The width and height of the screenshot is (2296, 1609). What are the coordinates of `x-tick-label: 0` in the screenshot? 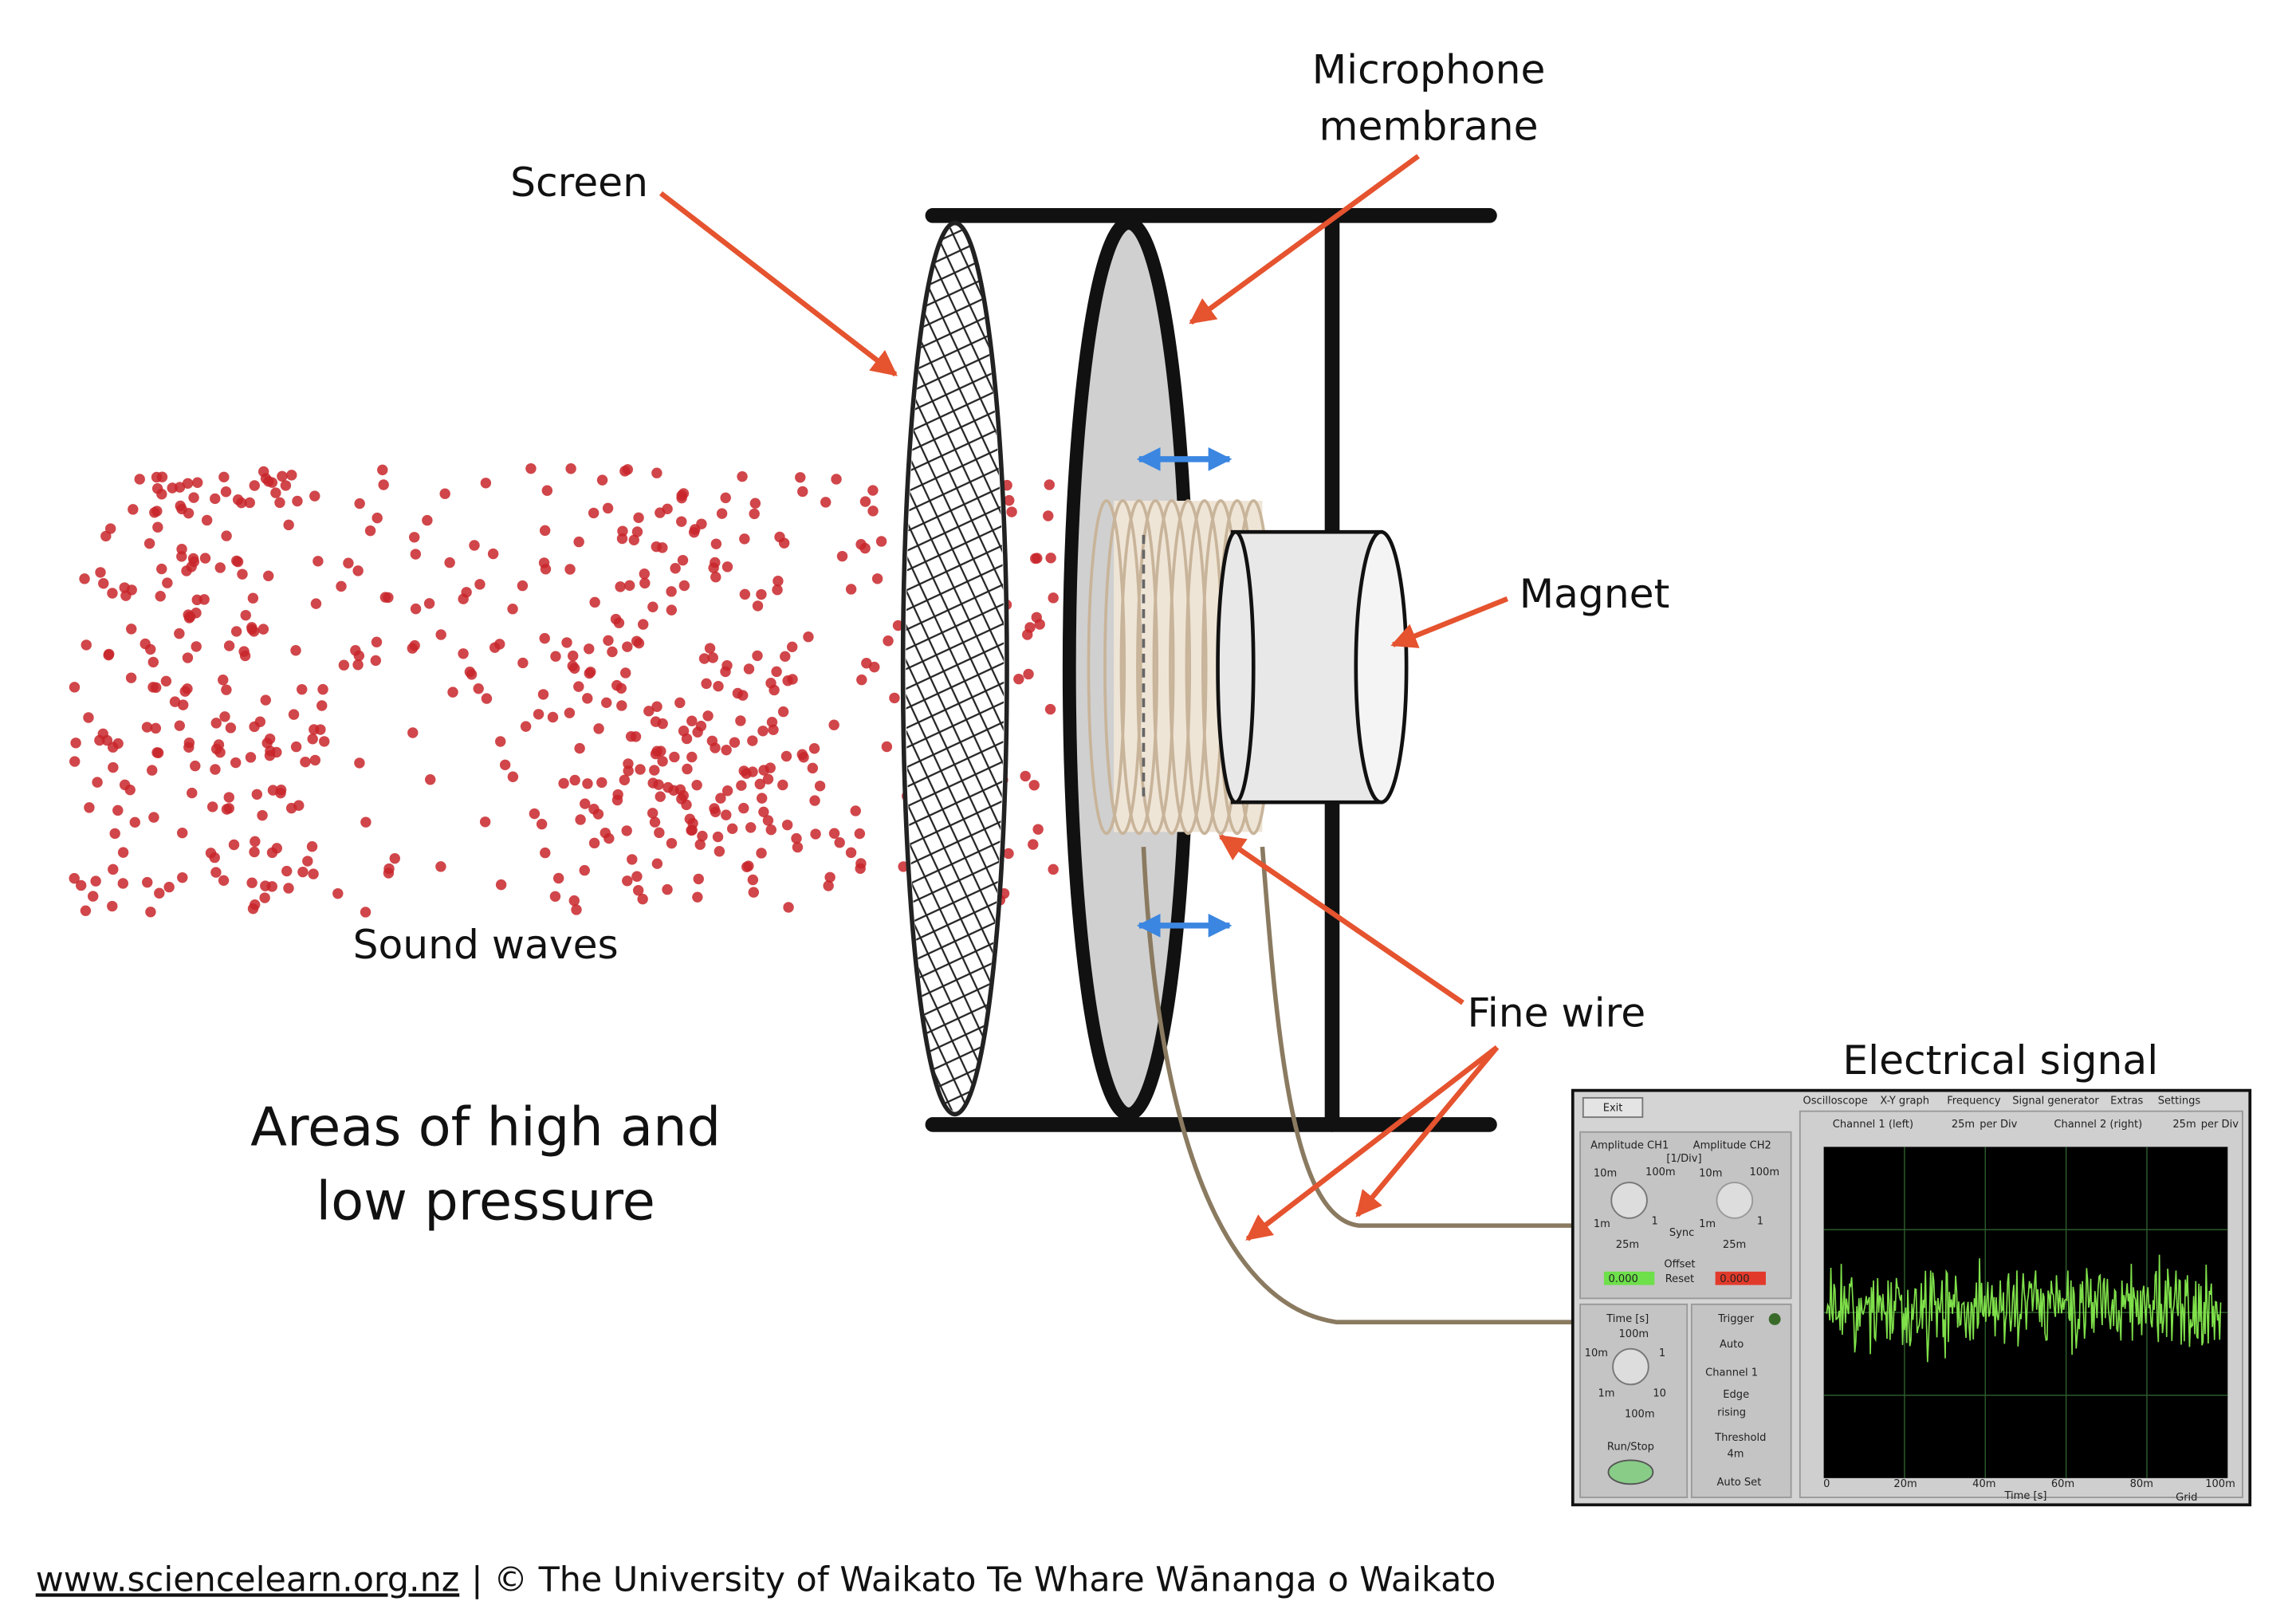 It's located at (1826, 1484).